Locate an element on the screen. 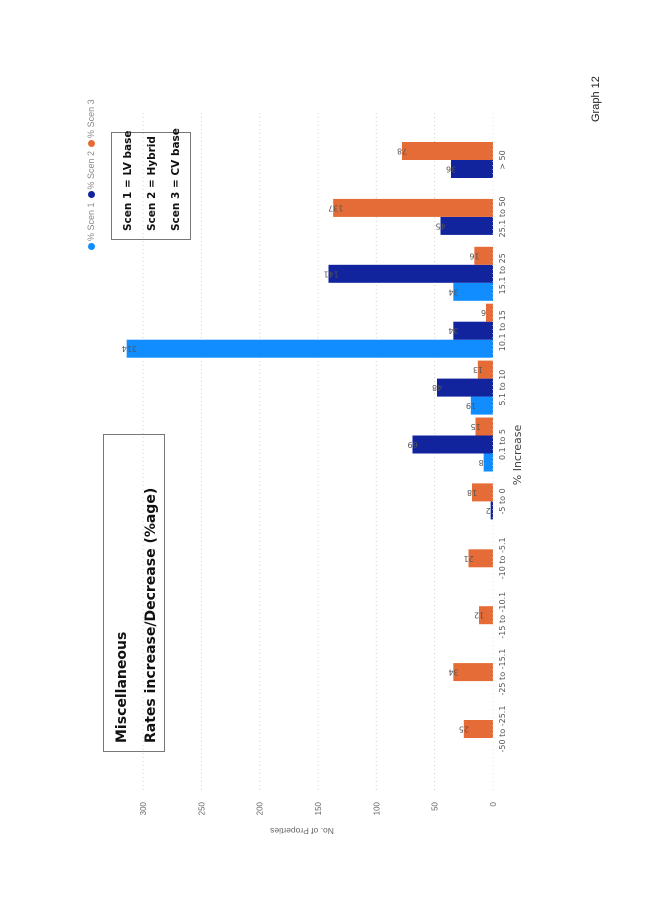  y-tick-label: 0 is located at coordinates (493, 803).